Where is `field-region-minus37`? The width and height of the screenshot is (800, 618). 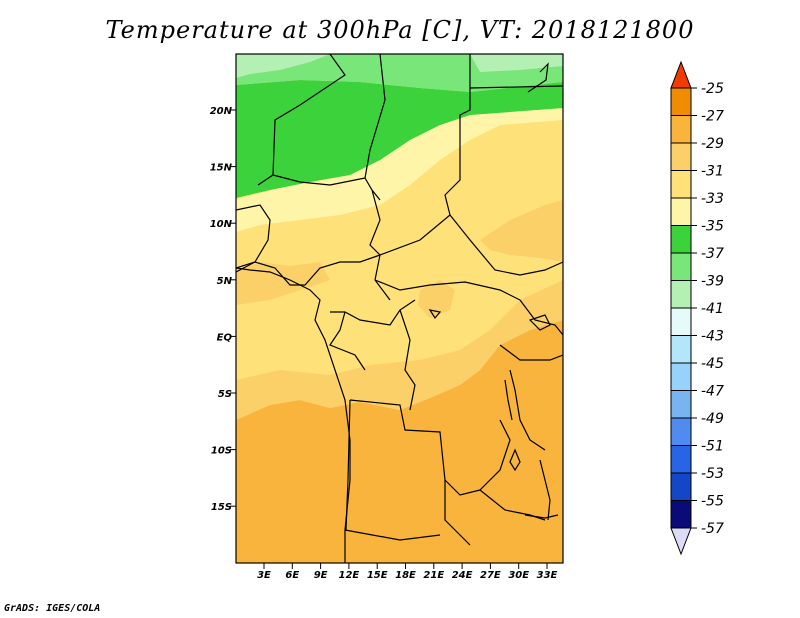
field-region-minus37 is located at coordinates (399, 139).